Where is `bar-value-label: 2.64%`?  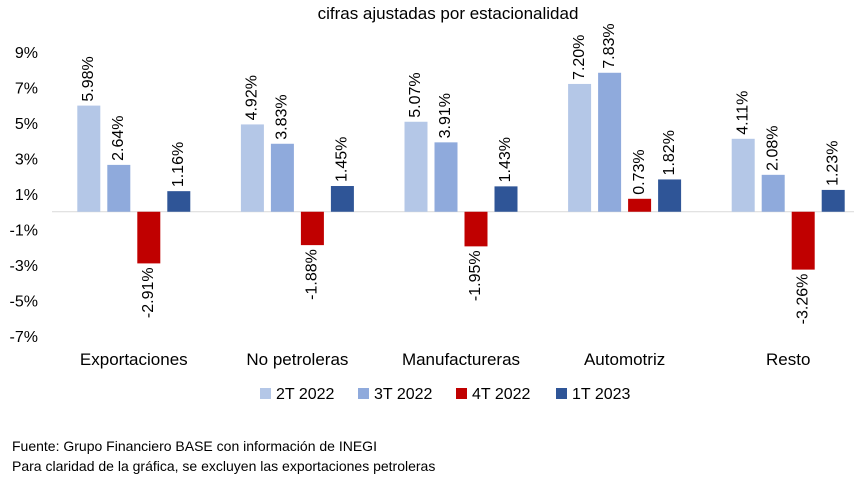
bar-value-label: 2.64% is located at coordinates (118, 138).